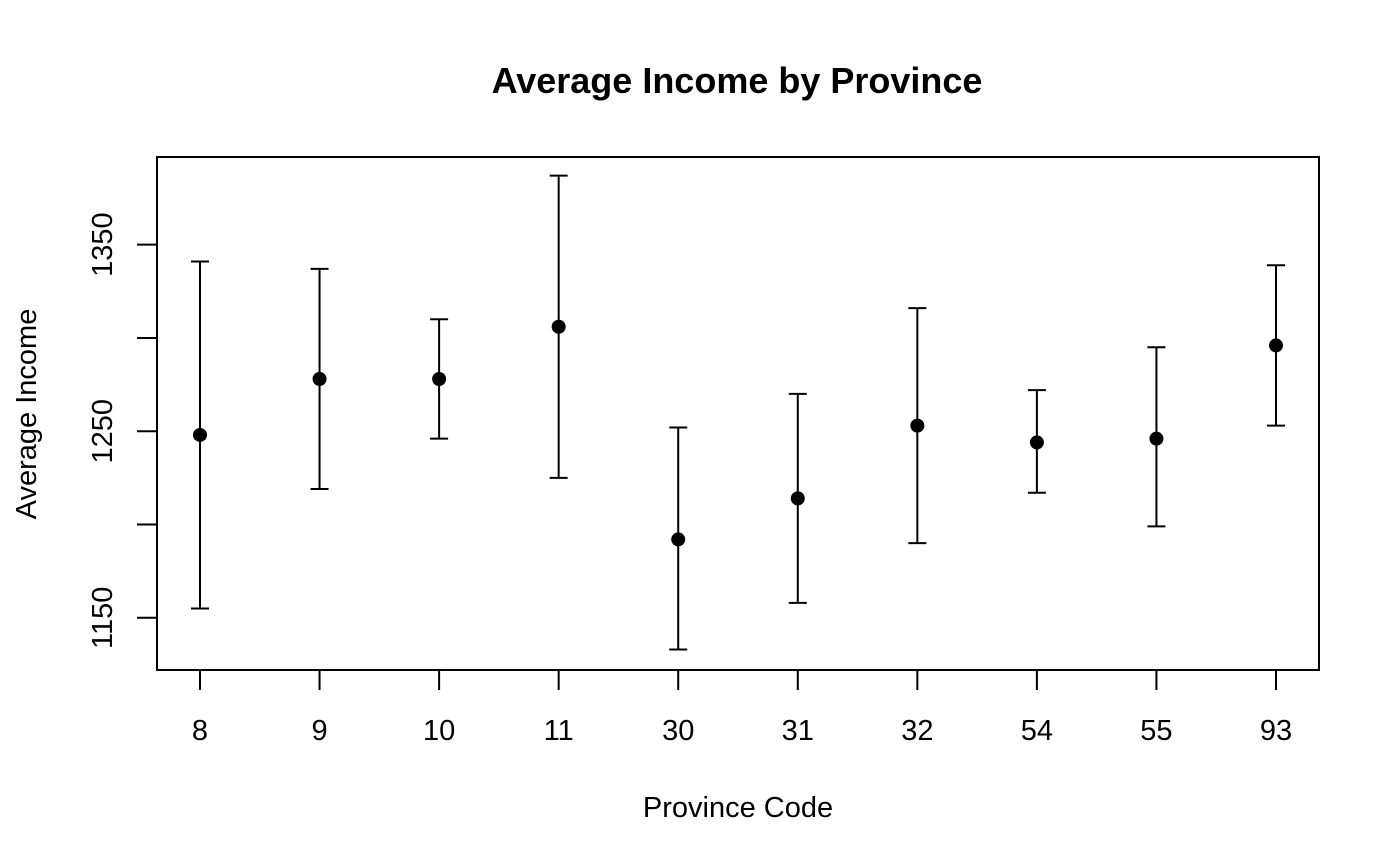 The height and width of the screenshot is (866, 1400). What do you see at coordinates (27, 414) in the screenshot?
I see `y-axis-label: Average Income` at bounding box center [27, 414].